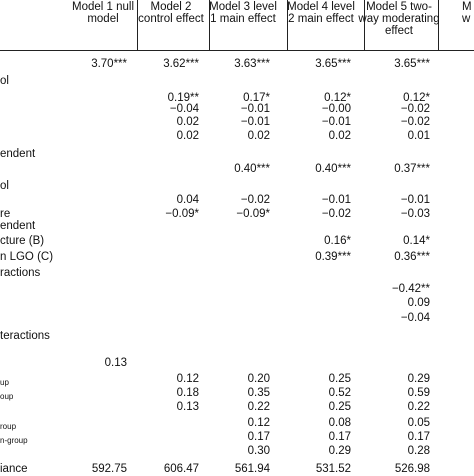  I want to click on cell-m4: 0.02, so click(339, 136).